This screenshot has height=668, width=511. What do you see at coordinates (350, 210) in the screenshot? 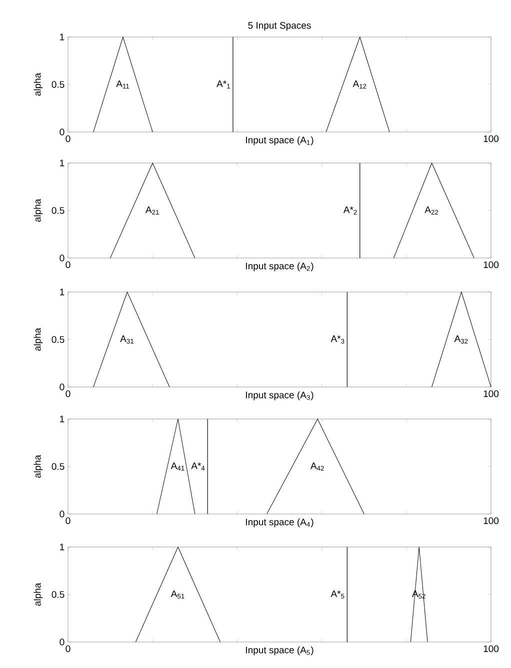
I see `ref-line-label: A*$_{2}$` at bounding box center [350, 210].